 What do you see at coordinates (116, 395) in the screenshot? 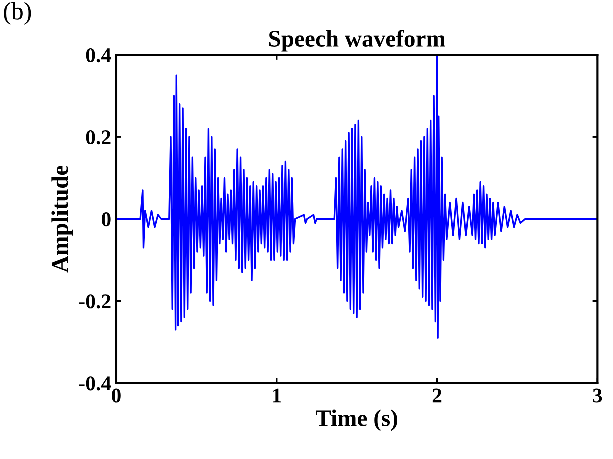
I see `x-tick-label: 0` at bounding box center [116, 395].